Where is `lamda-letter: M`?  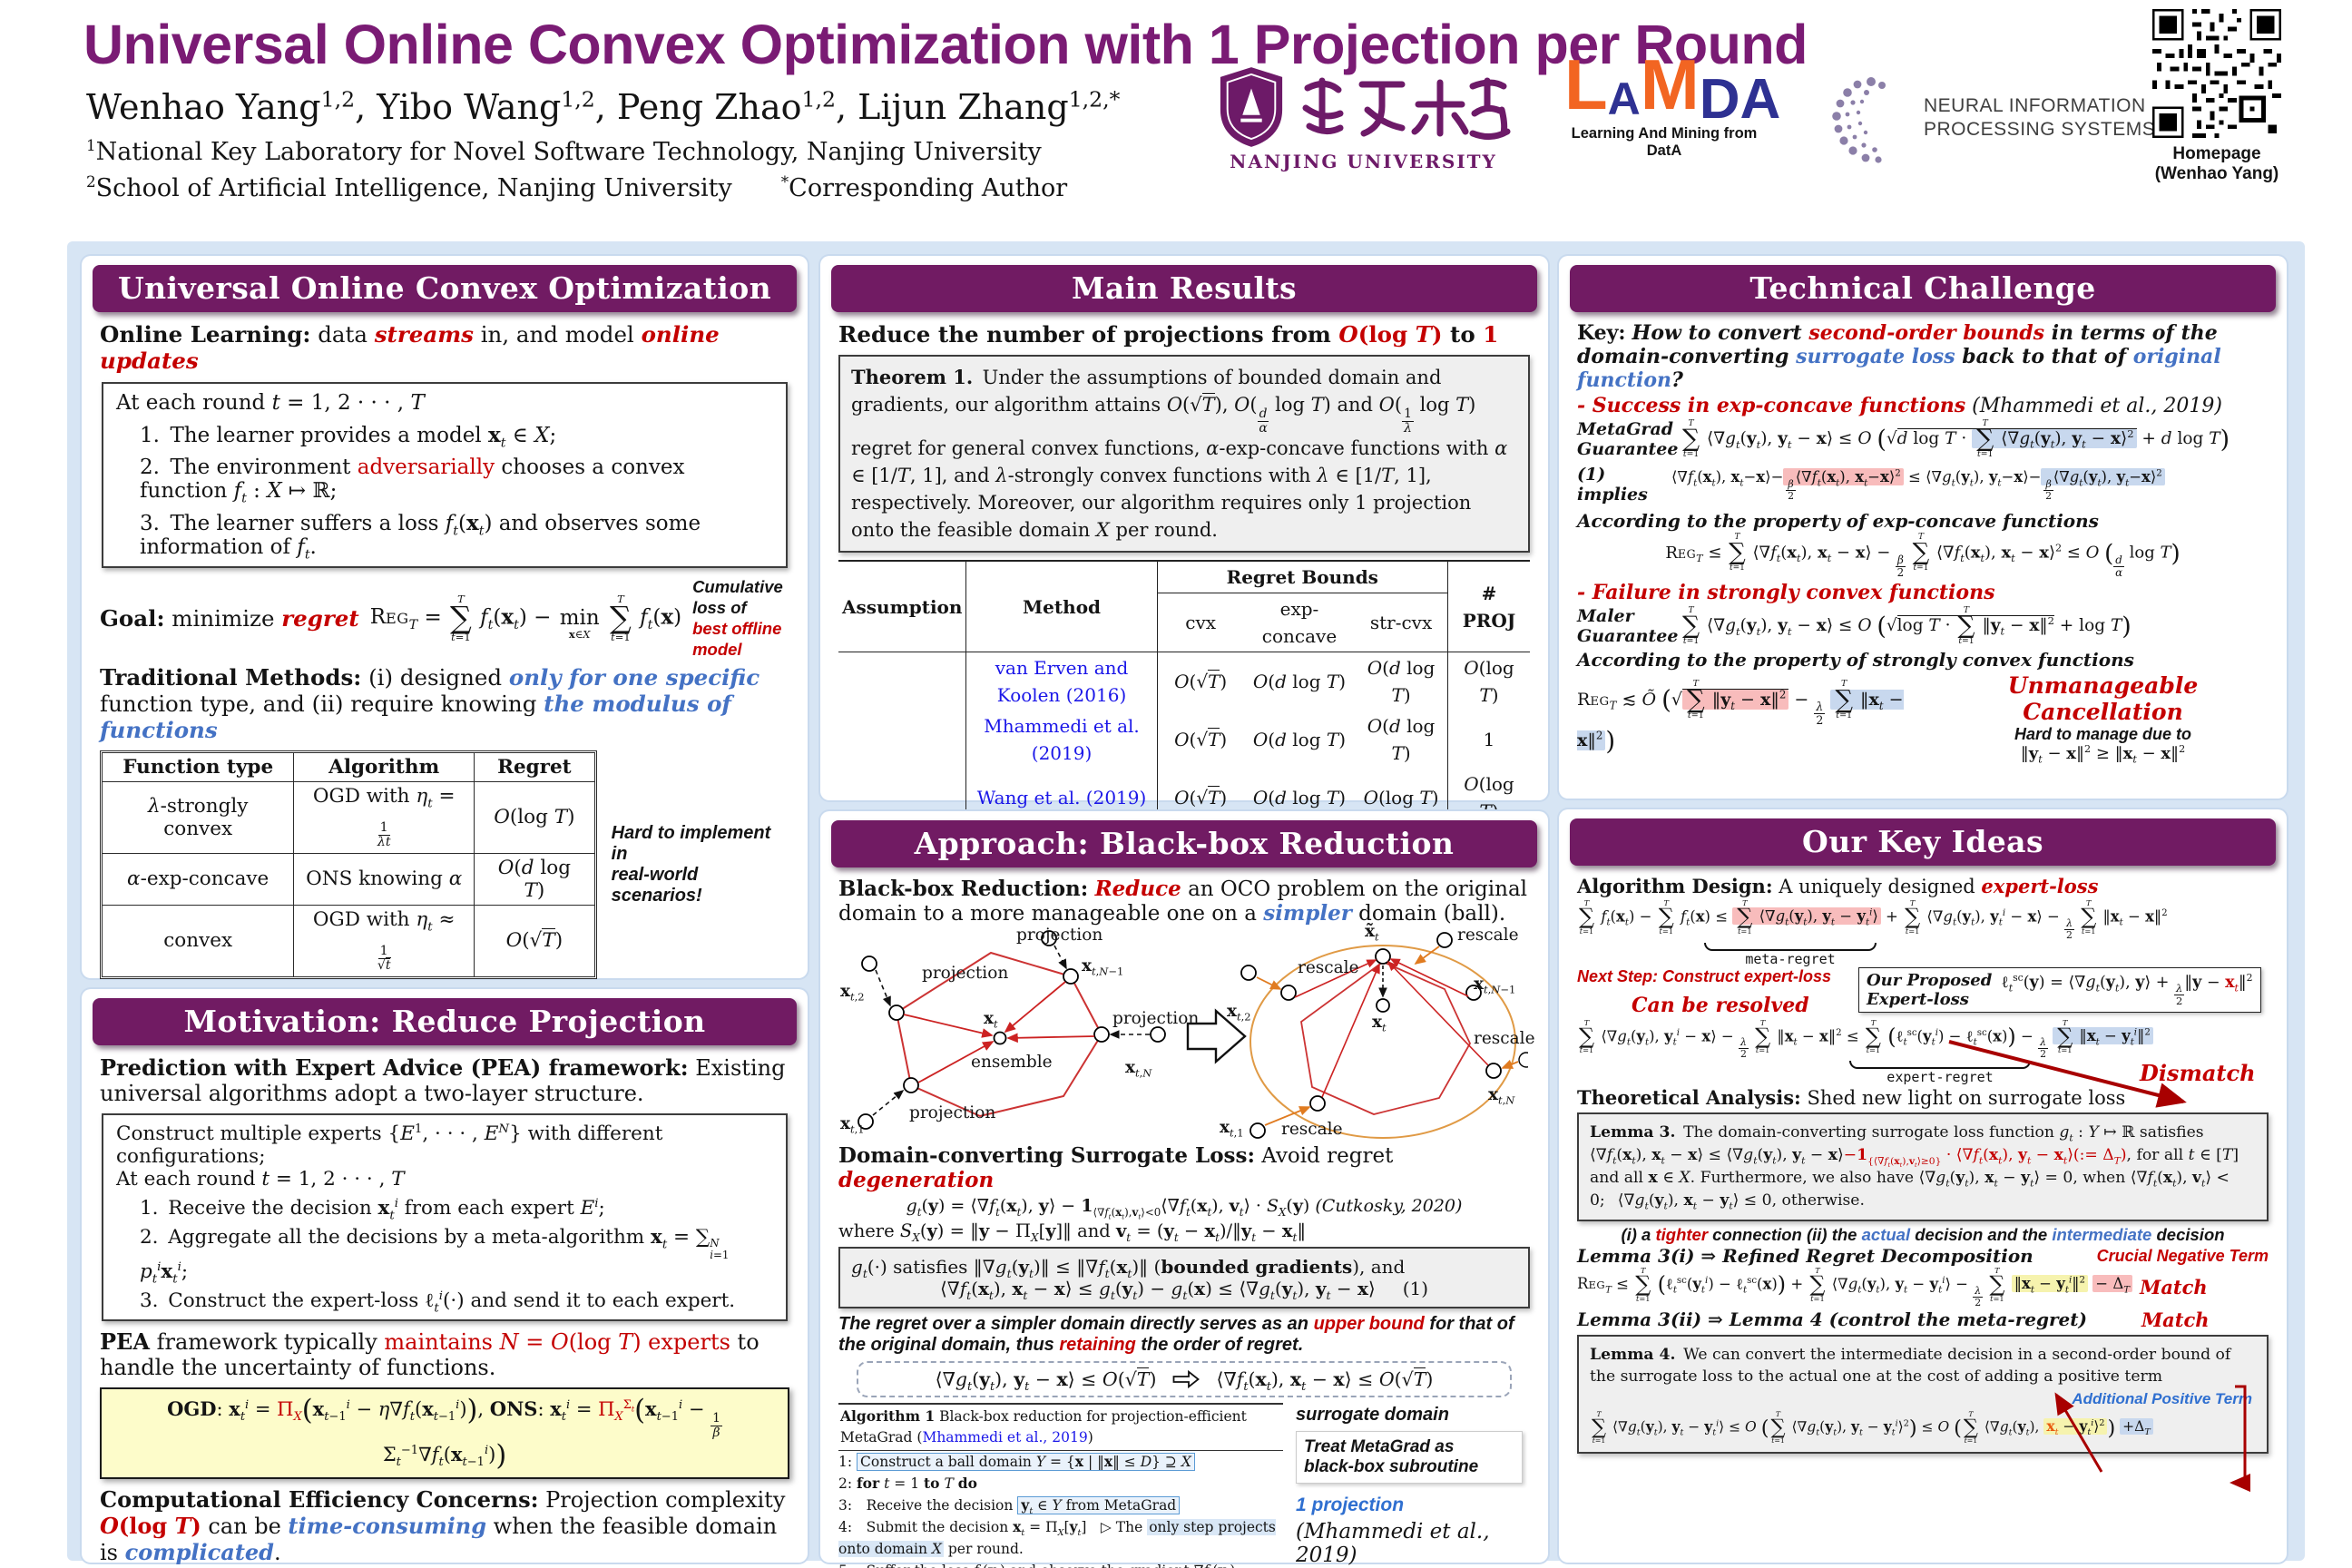
lamda-letter: M is located at coordinates (1670, 84).